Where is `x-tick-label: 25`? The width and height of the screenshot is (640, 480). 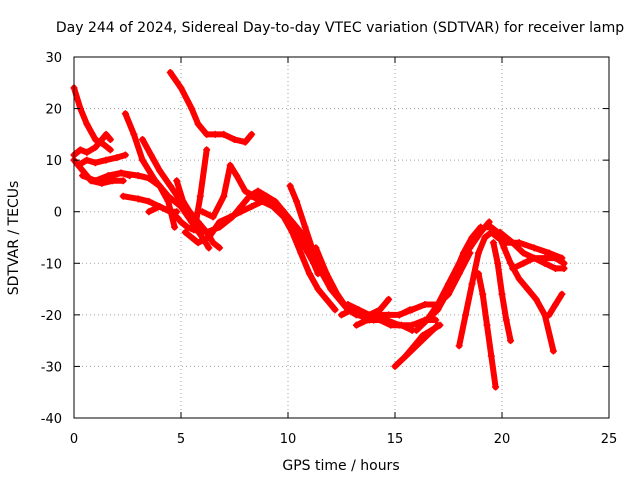 x-tick-label: 25 is located at coordinates (609, 439).